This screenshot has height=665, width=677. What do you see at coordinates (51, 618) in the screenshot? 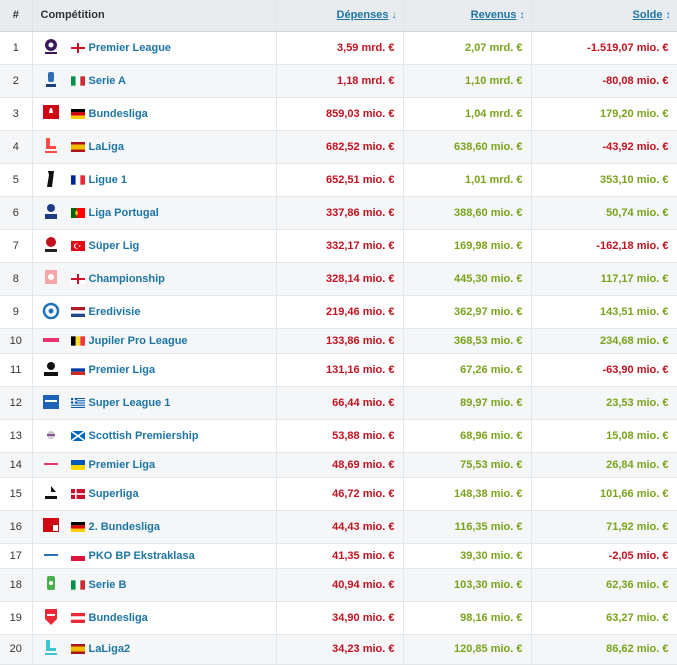
I see `austrian-bundesliga-logo` at bounding box center [51, 618].